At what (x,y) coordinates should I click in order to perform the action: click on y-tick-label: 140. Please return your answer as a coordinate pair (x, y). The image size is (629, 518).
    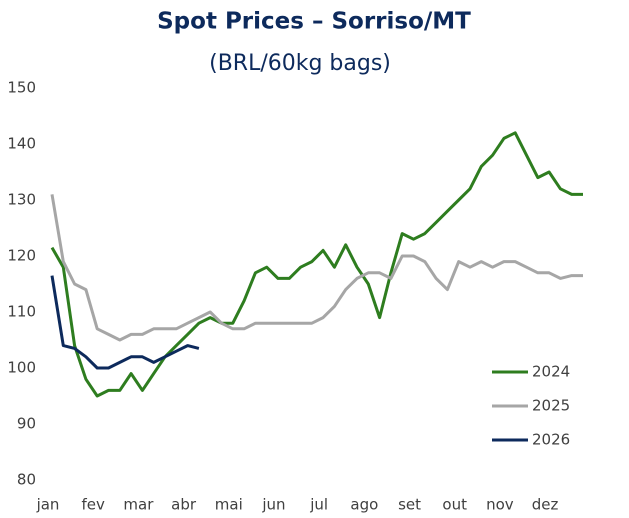
    Looking at the image, I should click on (21, 144).